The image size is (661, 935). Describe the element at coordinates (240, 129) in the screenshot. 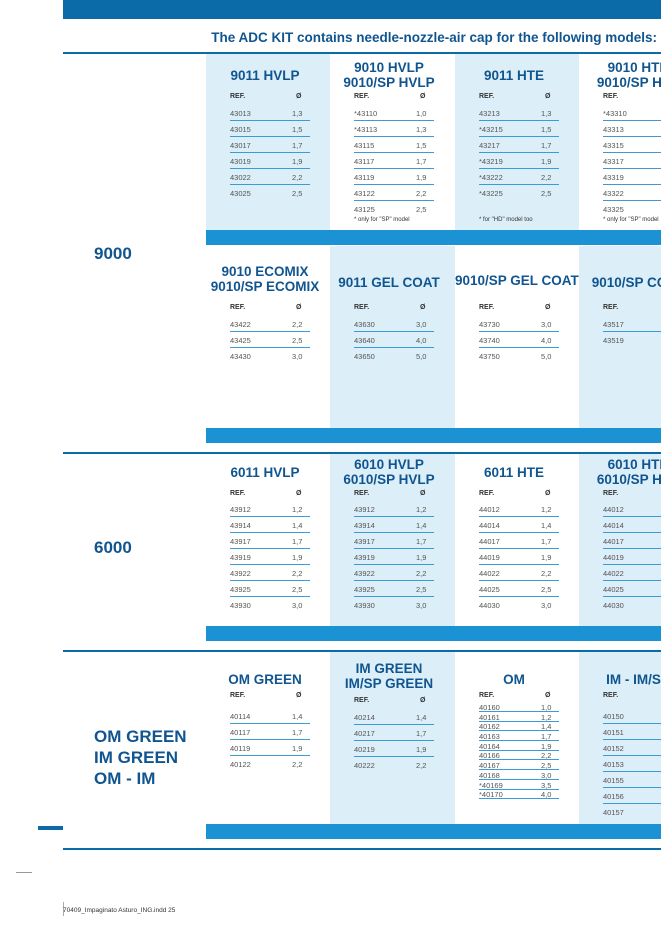

I see `ref-code: 43015` at that location.